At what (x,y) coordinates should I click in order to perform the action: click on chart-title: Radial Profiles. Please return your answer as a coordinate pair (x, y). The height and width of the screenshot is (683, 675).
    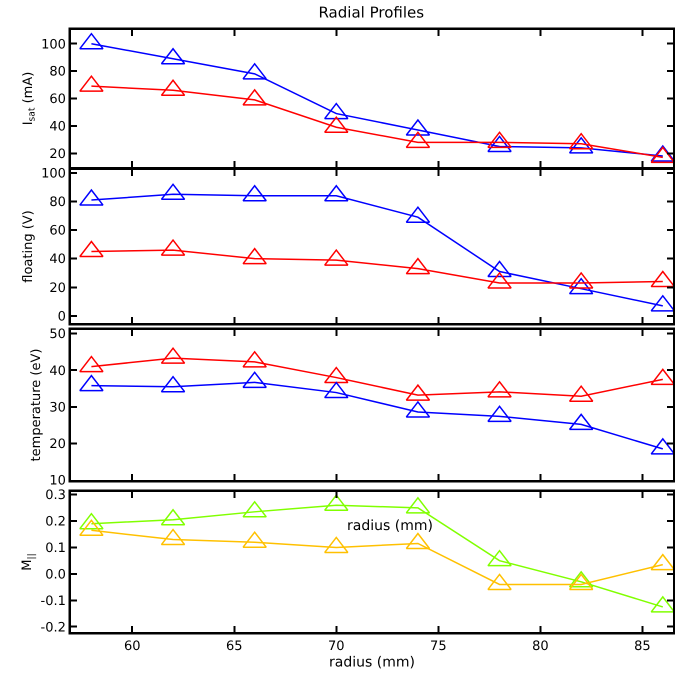
    Looking at the image, I should click on (371, 12).